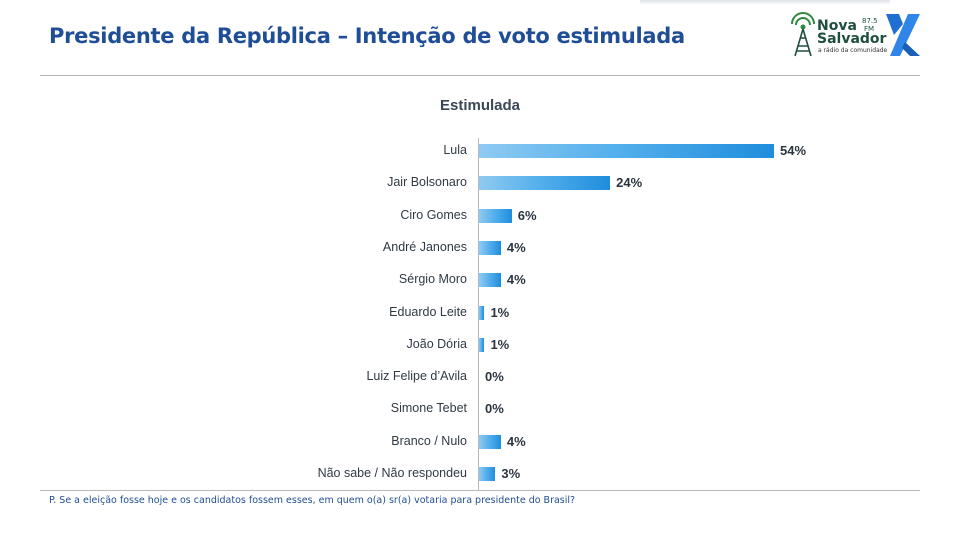  Describe the element at coordinates (480, 75) in the screenshot. I see `header-divider` at that location.